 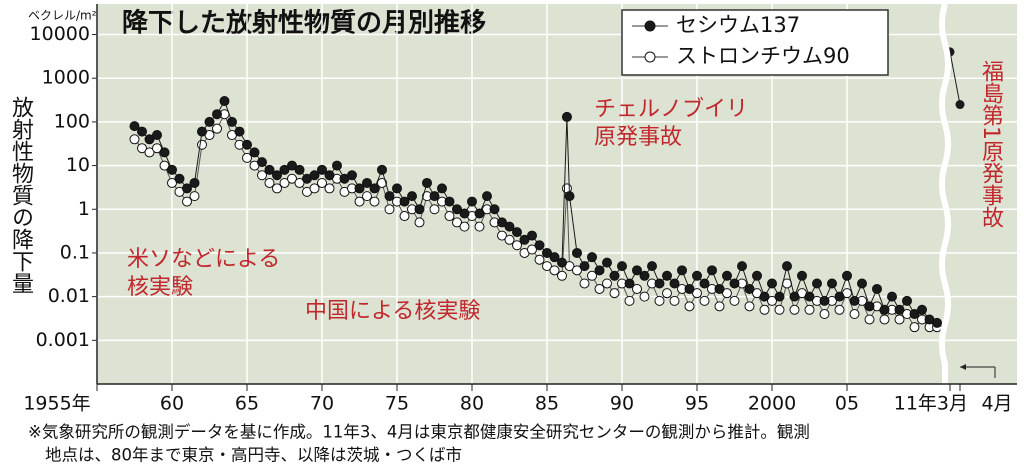 What do you see at coordinates (247, 404) in the screenshot?
I see `x-tick-label: 65` at bounding box center [247, 404].